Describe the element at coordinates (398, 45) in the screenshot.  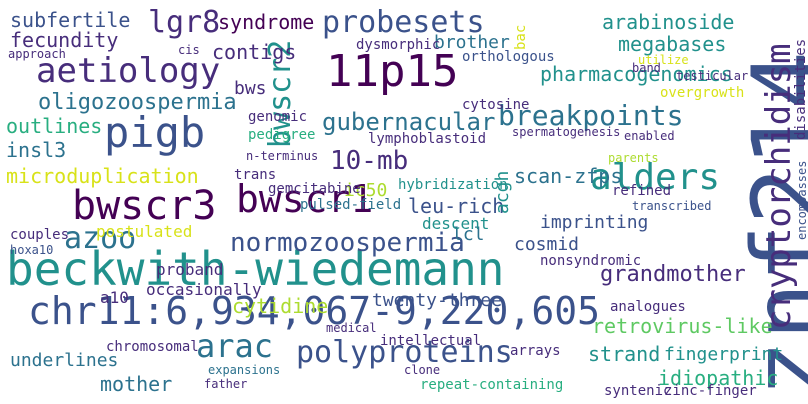
I see `word-dysmorphic: dysmorphic` at that location.